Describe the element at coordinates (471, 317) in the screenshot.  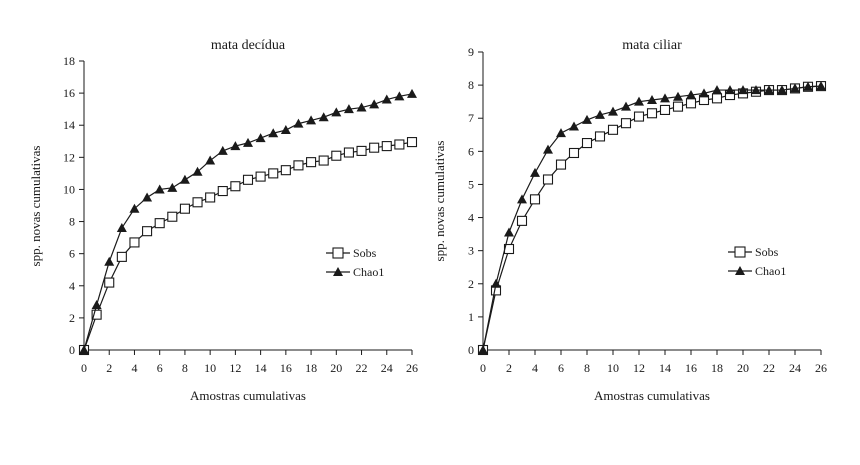
I see `y-tick-label: 1` at that location.